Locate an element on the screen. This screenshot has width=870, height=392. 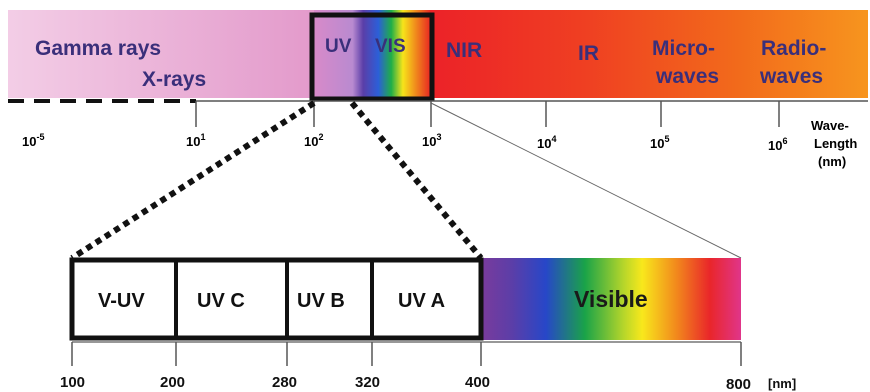
tick-label-1e3: 10³ is located at coordinates (431, 140).